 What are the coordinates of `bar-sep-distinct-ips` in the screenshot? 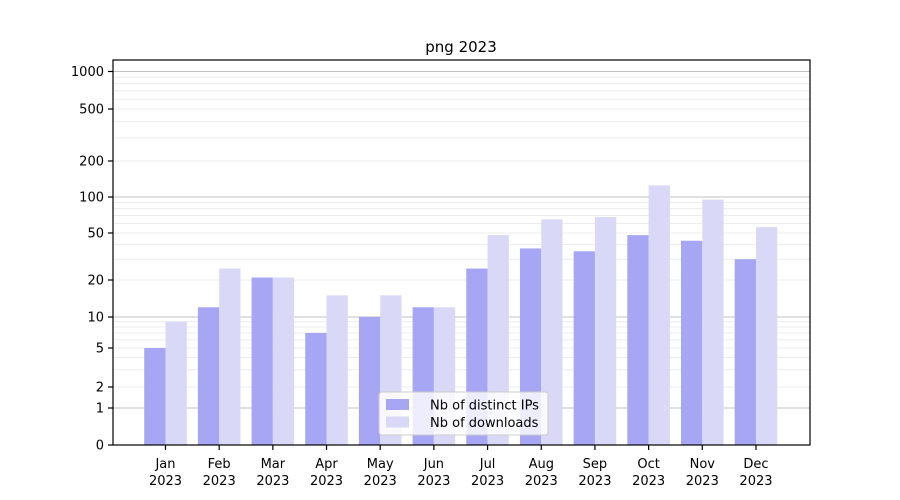 It's located at (584, 348).